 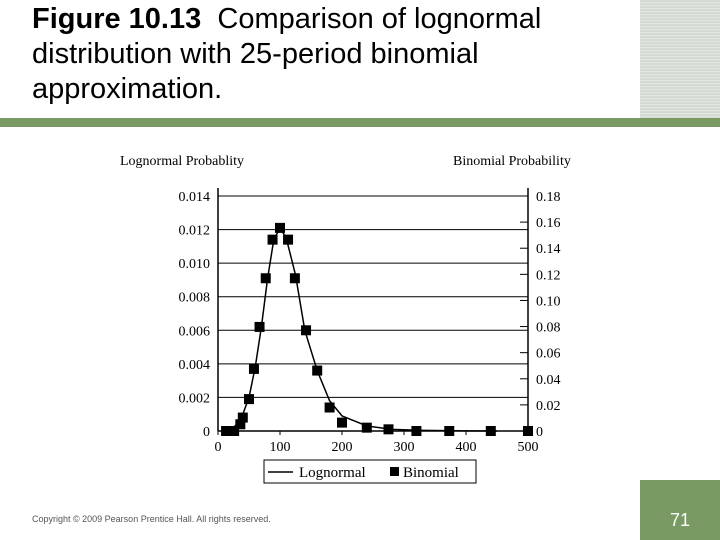 What do you see at coordinates (680, 59) in the screenshot?
I see `header-texture` at bounding box center [680, 59].